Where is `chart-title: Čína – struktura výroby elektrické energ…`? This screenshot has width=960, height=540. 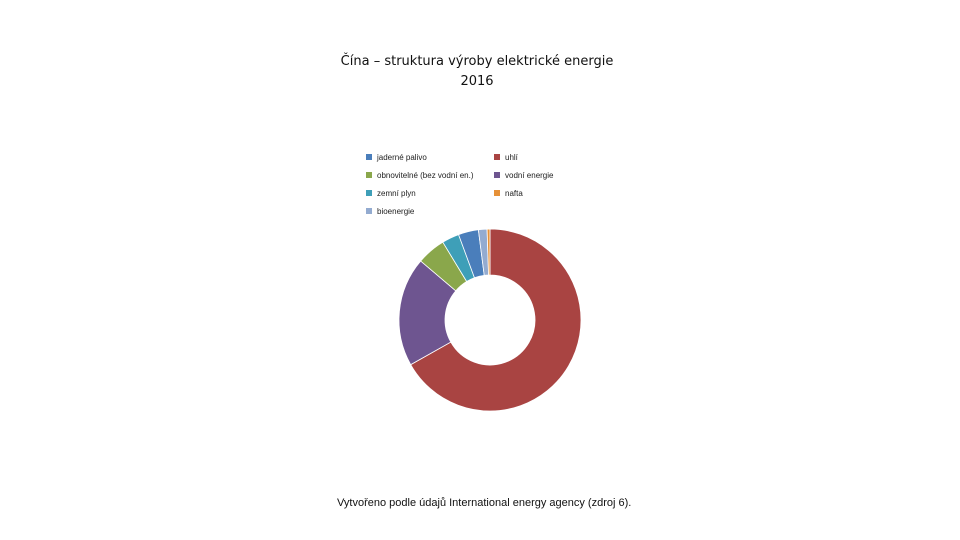 chart-title: Čína – struktura výroby elektrické energ… is located at coordinates (477, 61).